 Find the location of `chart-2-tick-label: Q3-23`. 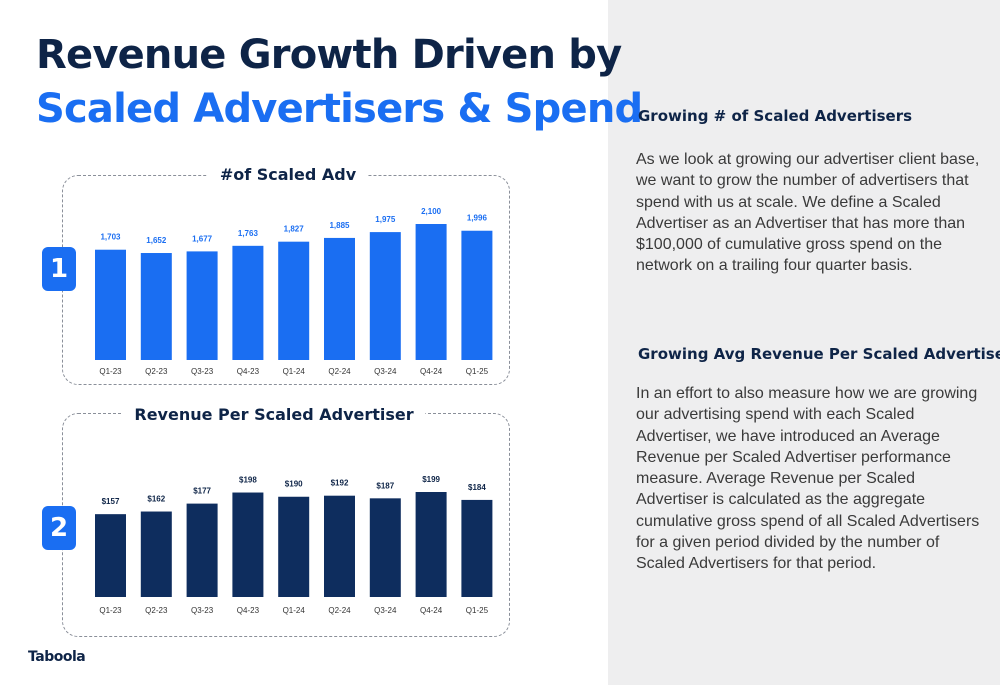

chart-2-tick-label: Q3-23 is located at coordinates (202, 610).